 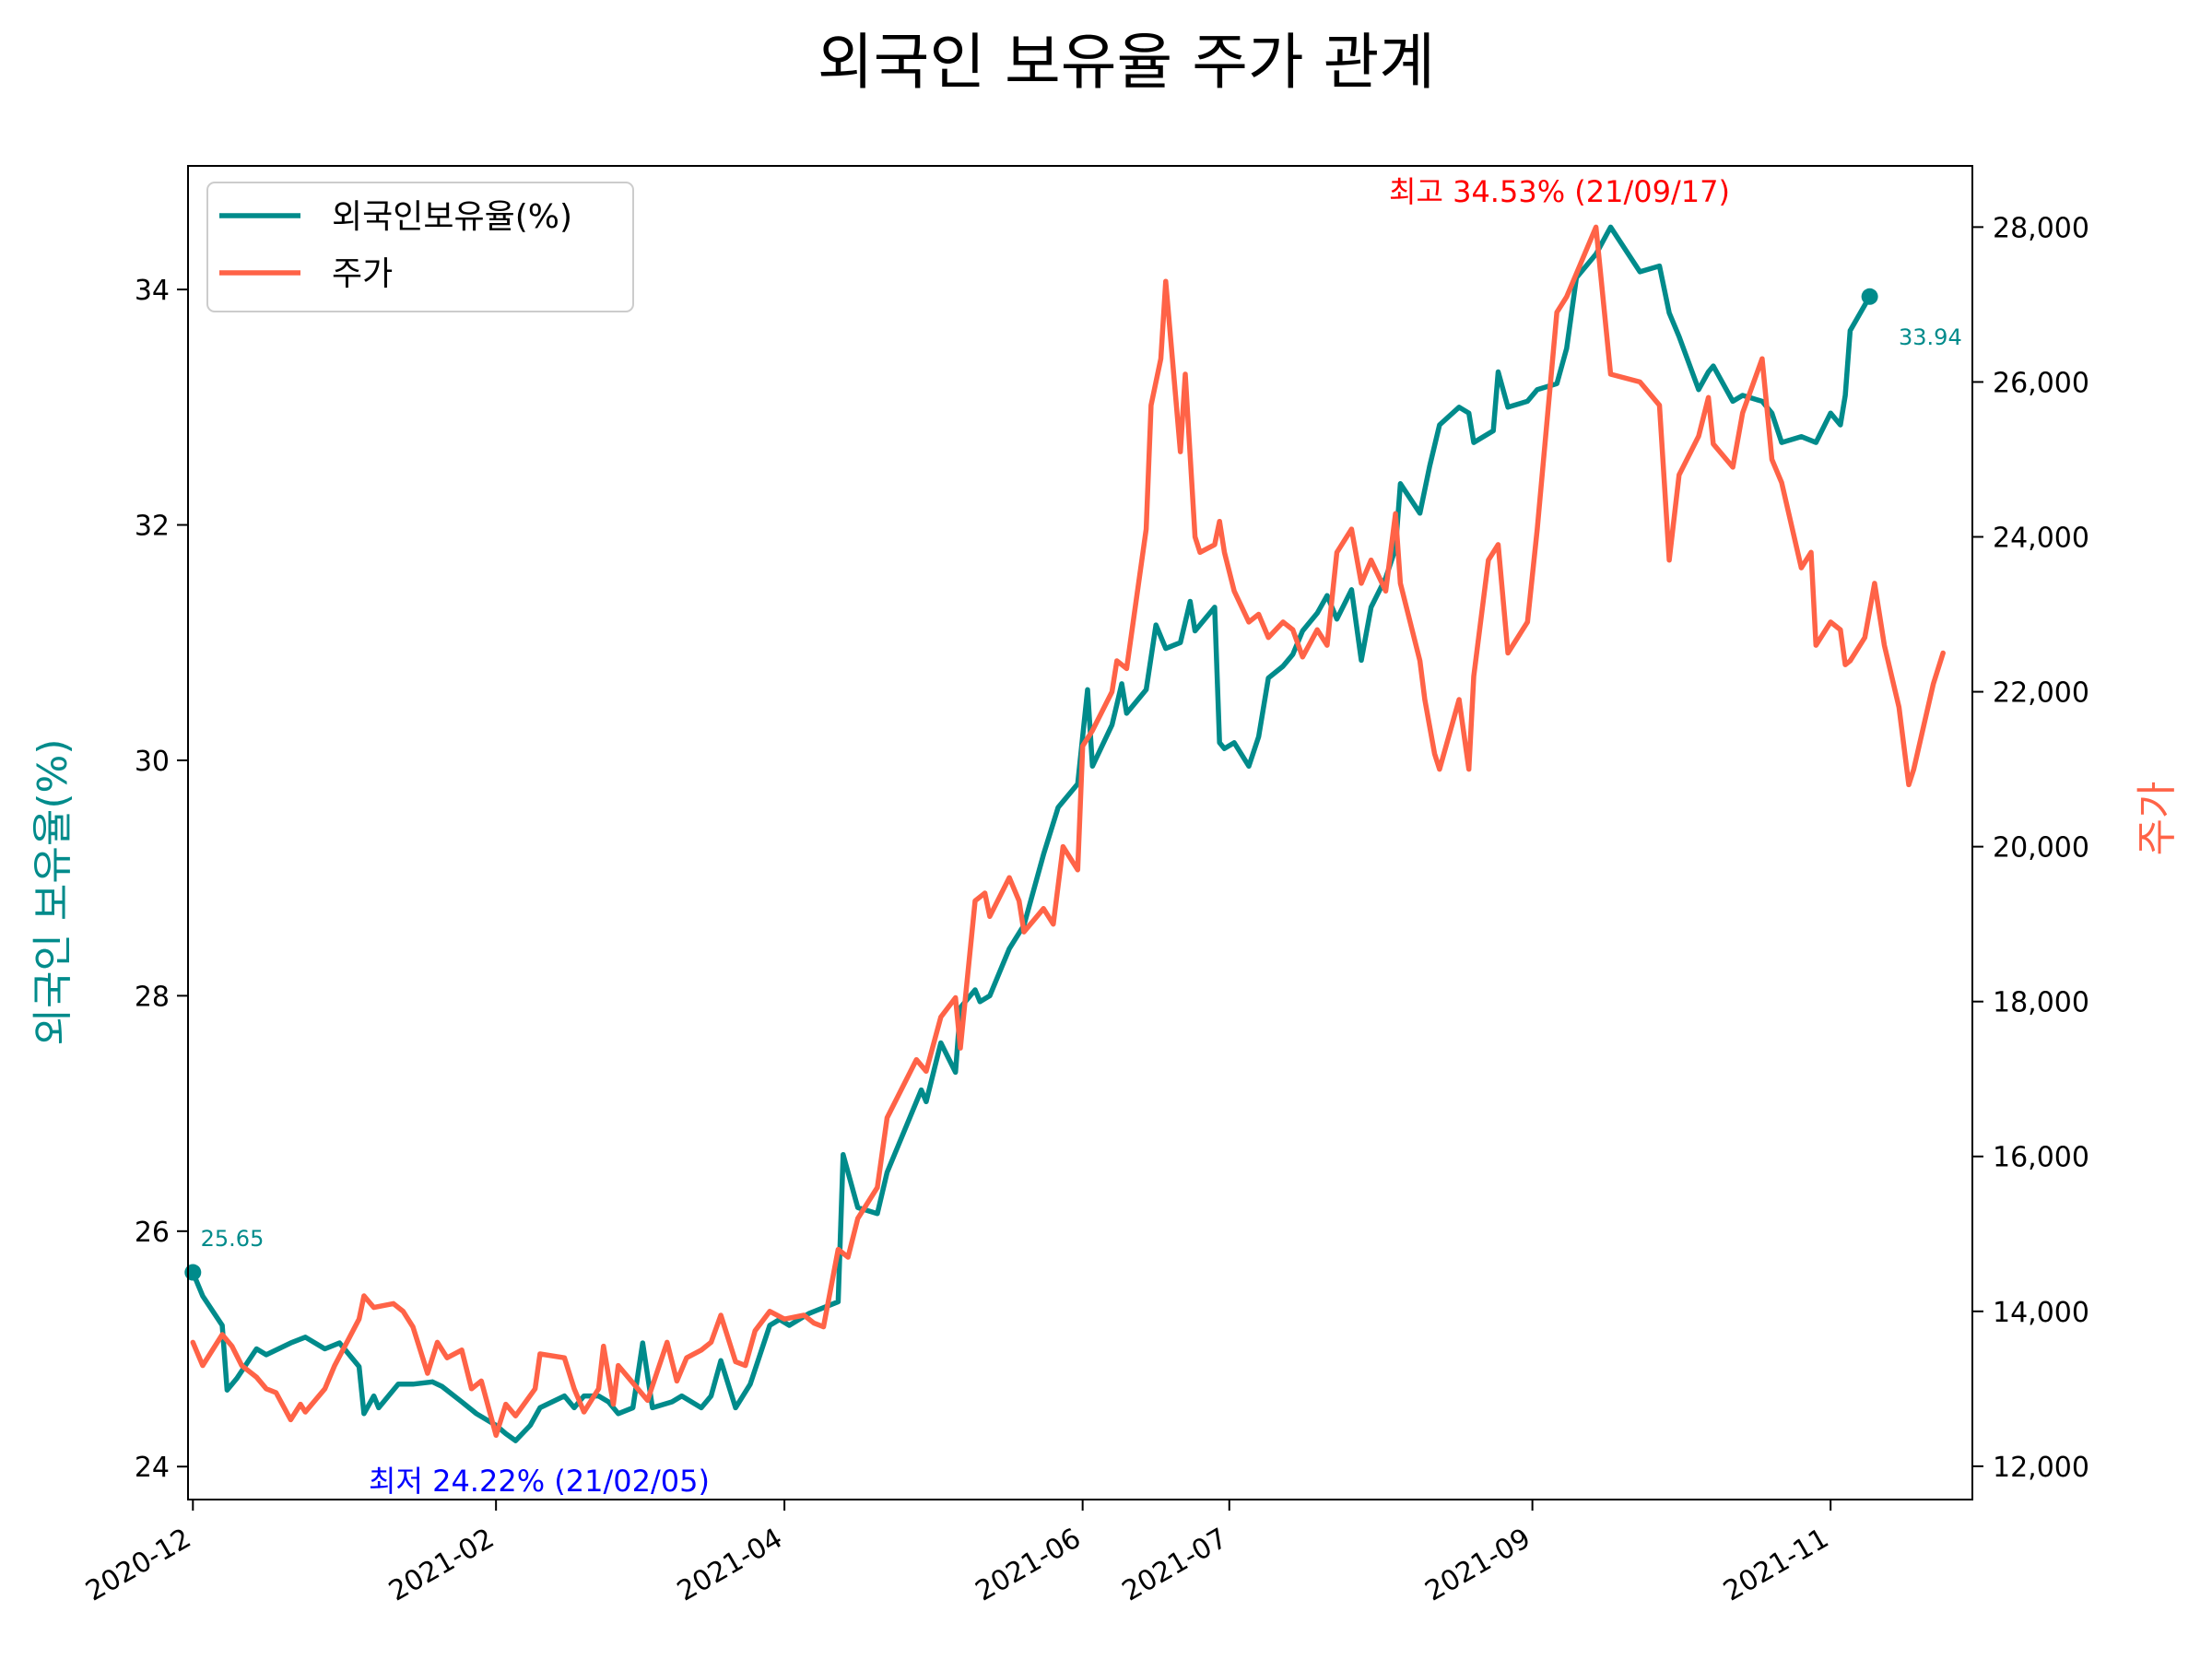 I want to click on y-right-tick-label: 12,000, so click(x=2041, y=1468).